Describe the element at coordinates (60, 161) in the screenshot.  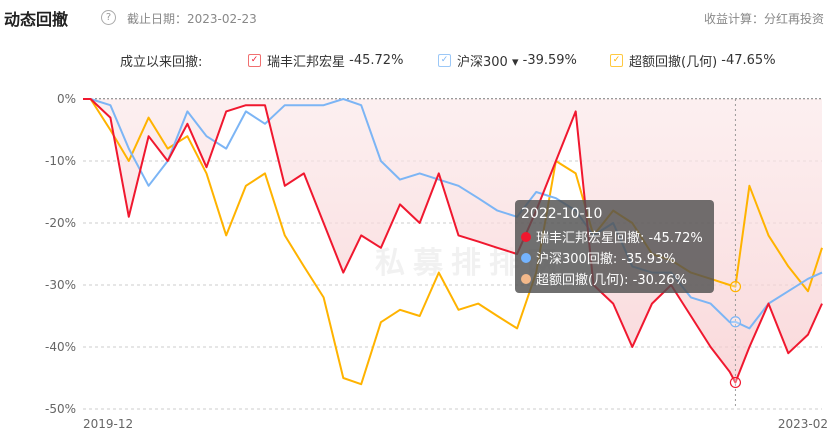
I see `y-tick-label: -10%` at that location.